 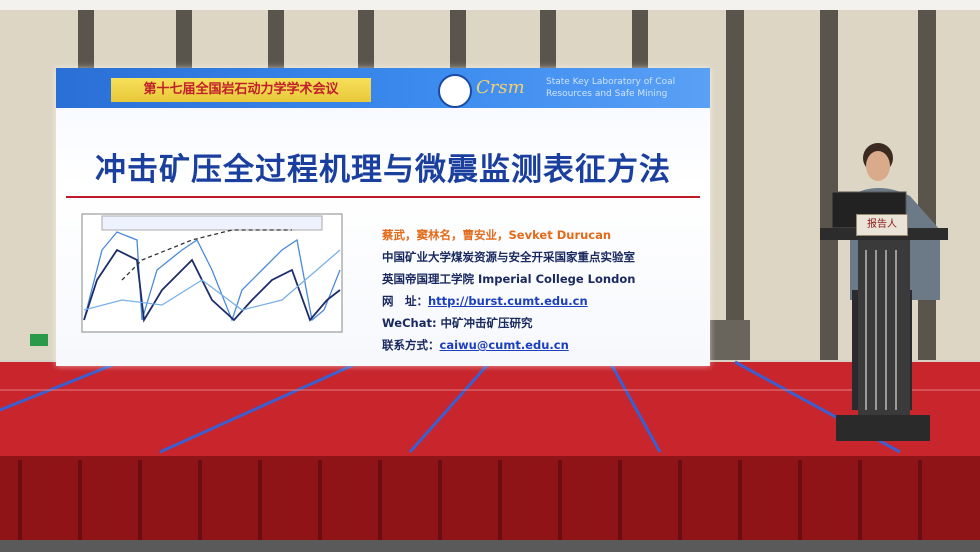 What do you see at coordinates (212, 273) in the screenshot?
I see `slide-figure` at bounding box center [212, 273].